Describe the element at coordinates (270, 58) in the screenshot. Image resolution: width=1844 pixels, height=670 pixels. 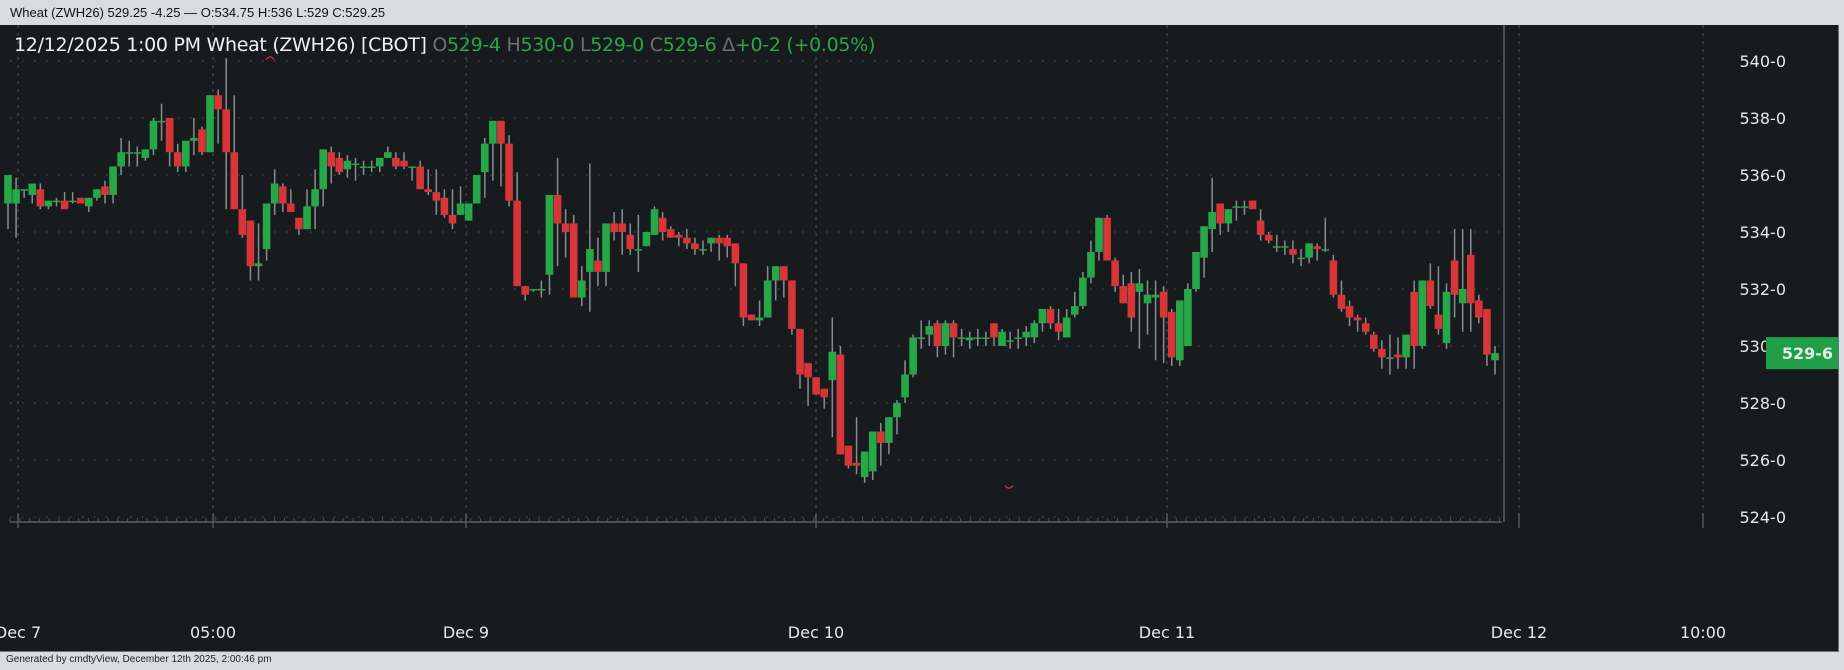
I see `session-high-marker-icon` at that location.